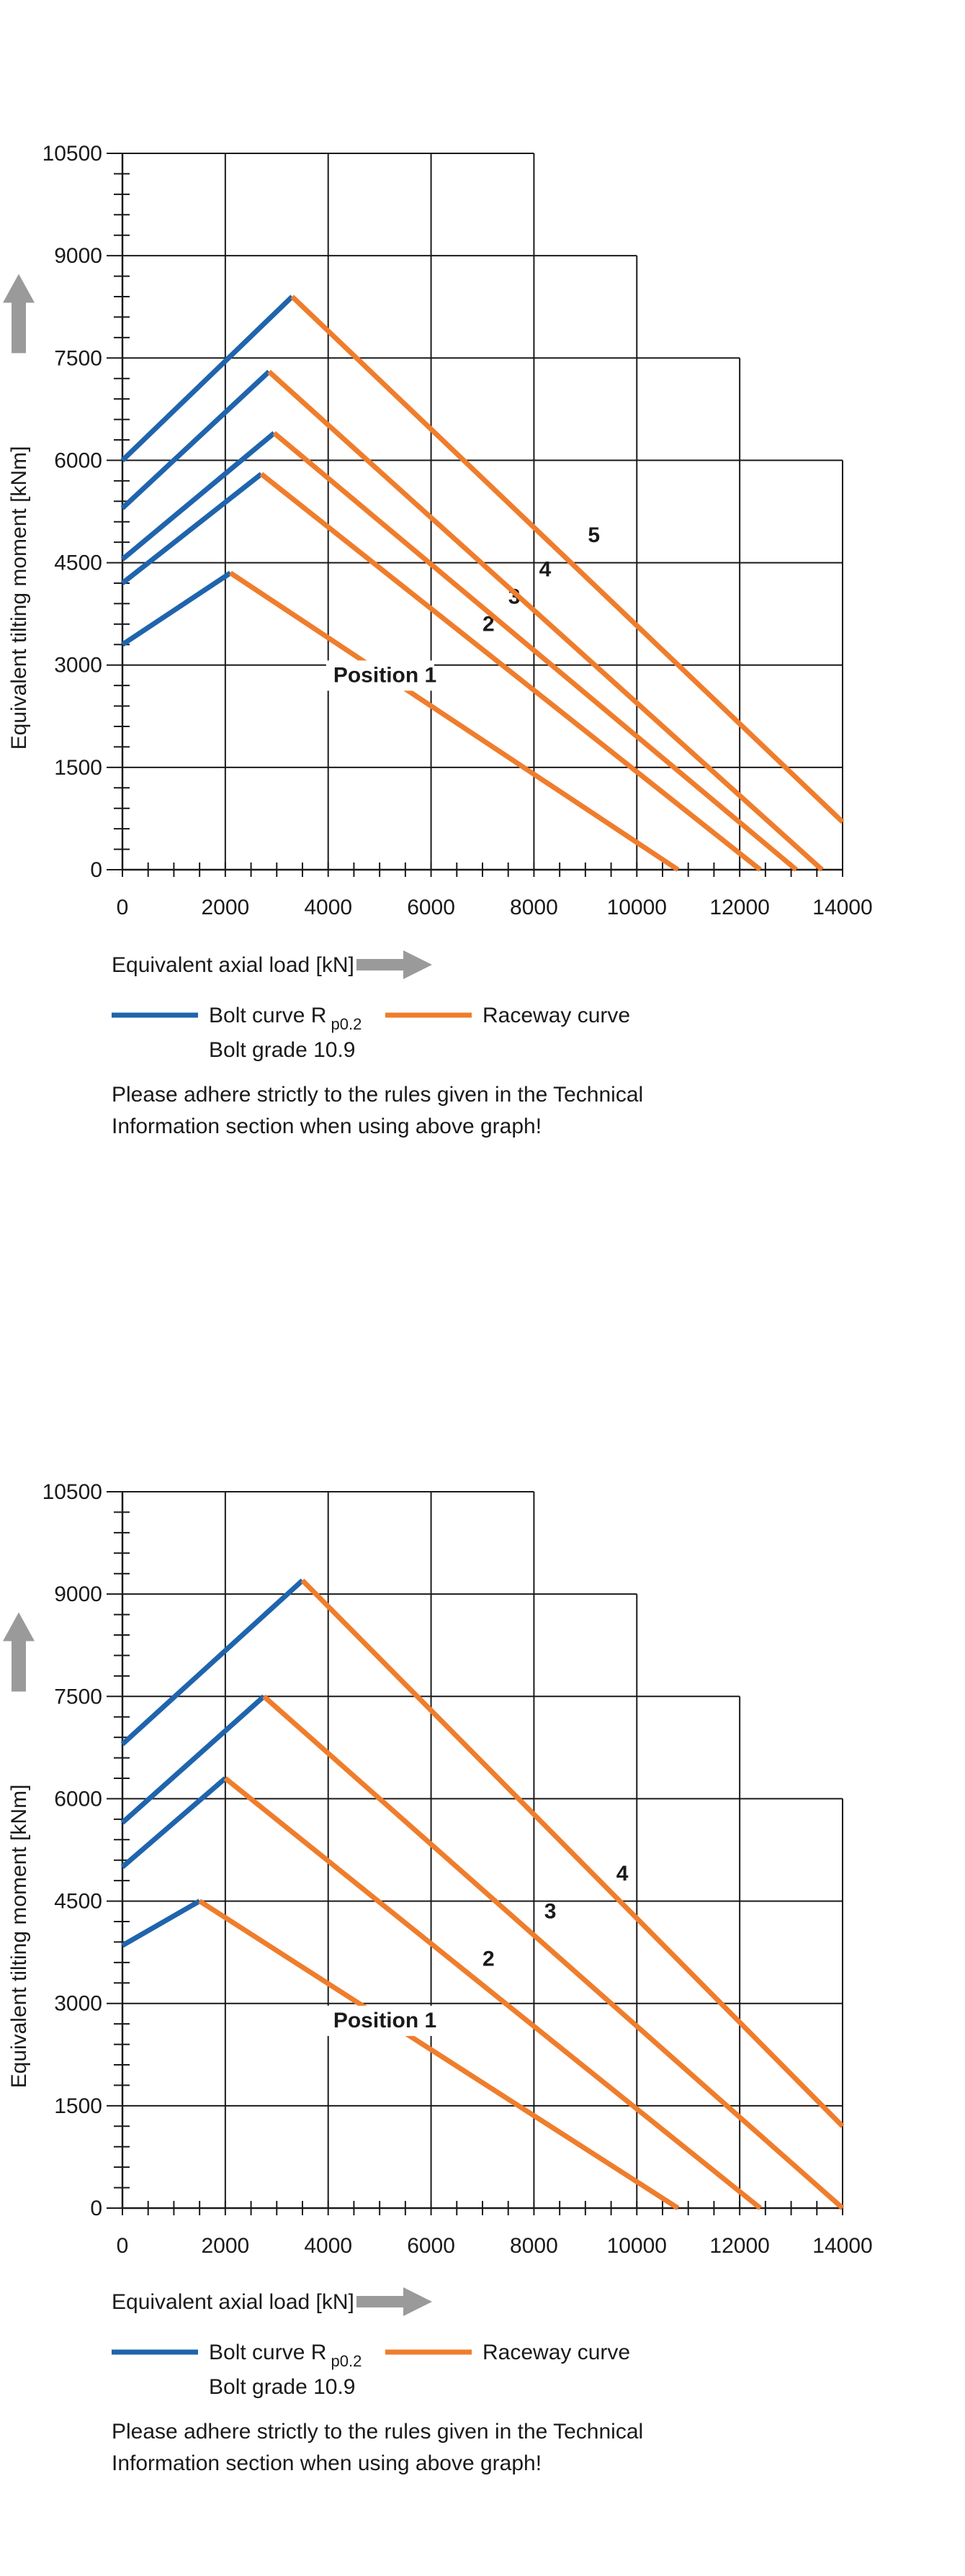 This screenshot has height=2576, width=965. I want to click on series-label: 5, so click(594, 535).